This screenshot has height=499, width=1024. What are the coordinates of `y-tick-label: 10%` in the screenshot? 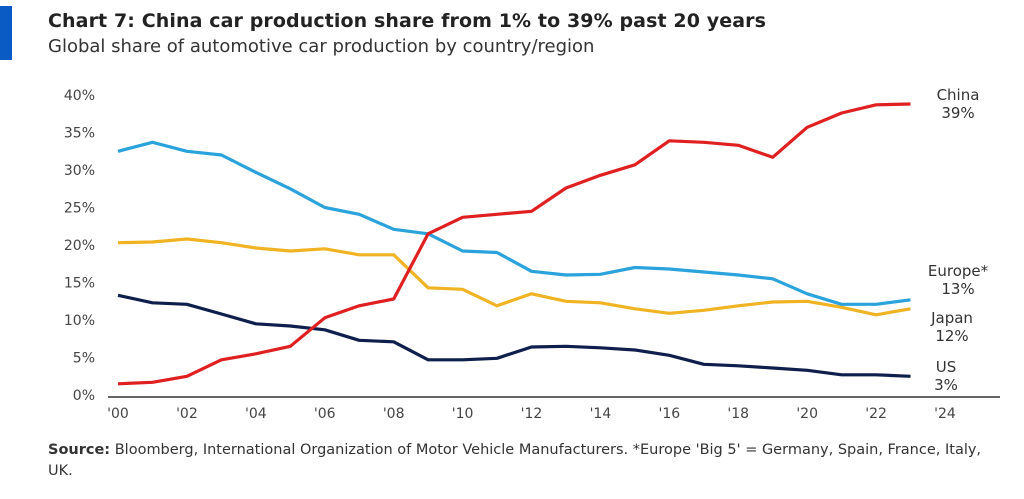 It's located at (79, 321).